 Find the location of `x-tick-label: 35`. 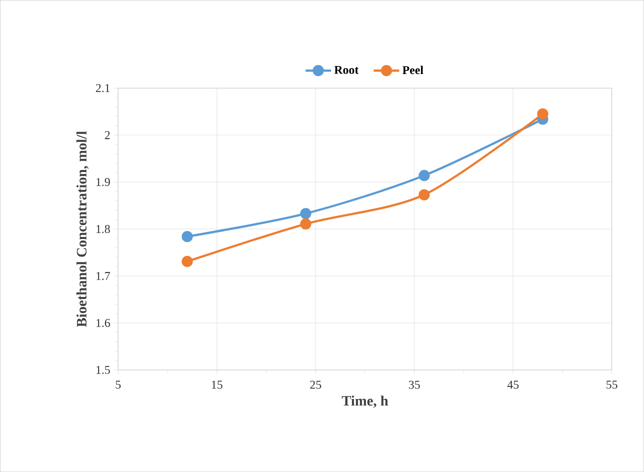

x-tick-label: 35 is located at coordinates (414, 384).